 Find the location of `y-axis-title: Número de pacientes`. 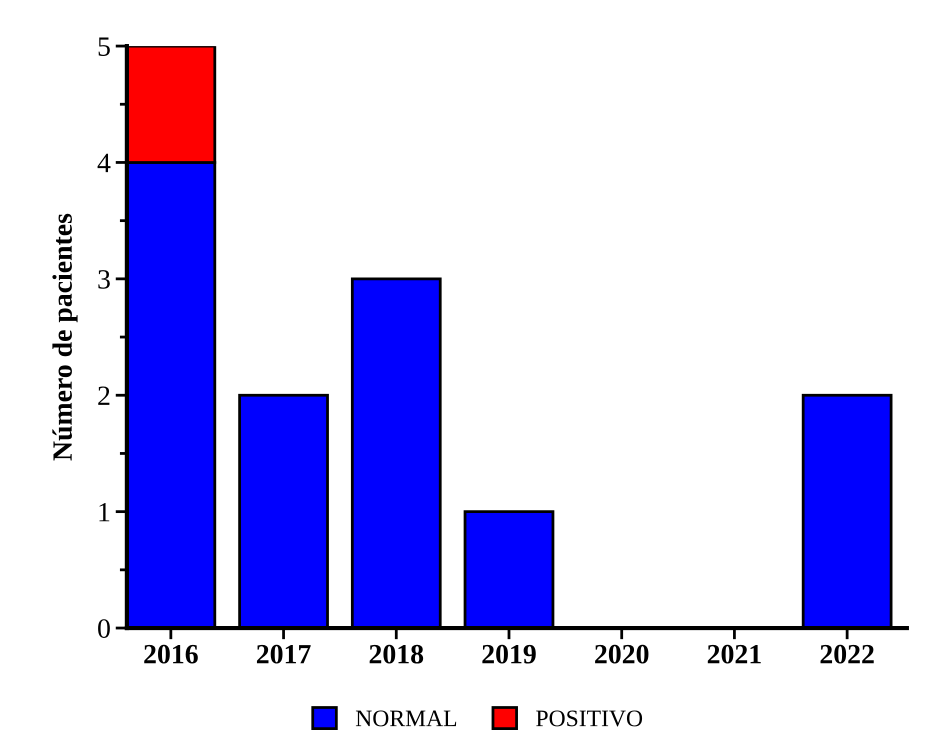

y-axis-title: Número de pacientes is located at coordinates (65, 337).